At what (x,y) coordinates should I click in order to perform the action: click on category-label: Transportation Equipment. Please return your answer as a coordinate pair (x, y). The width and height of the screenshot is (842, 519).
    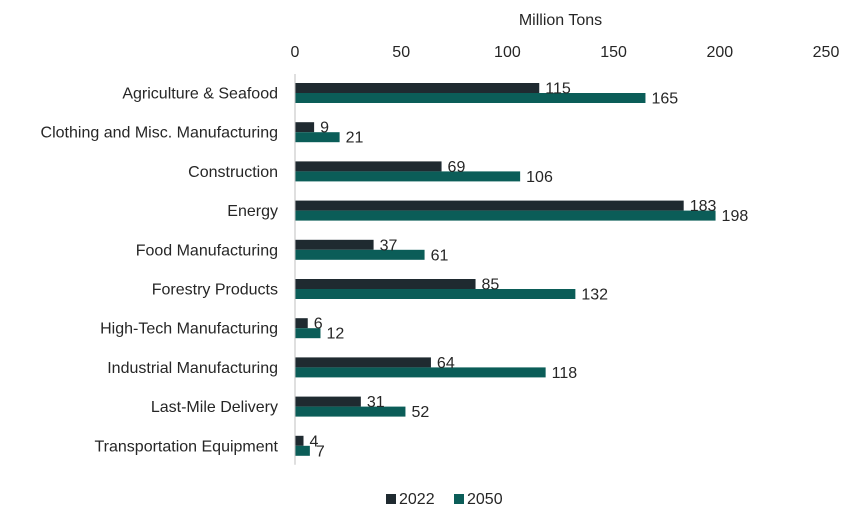
    Looking at the image, I should click on (186, 446).